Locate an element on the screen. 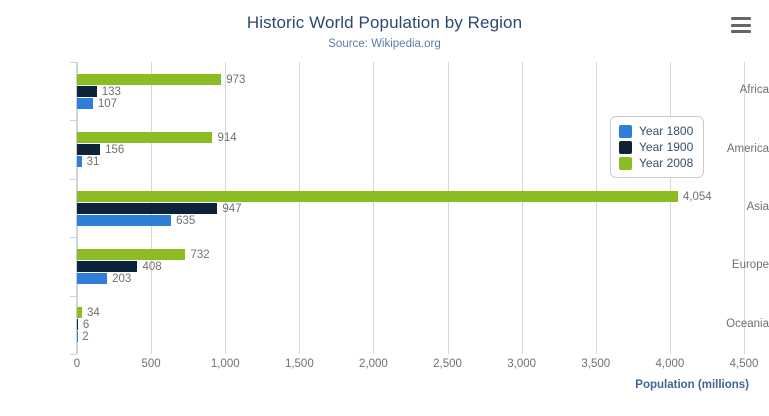 This screenshot has width=769, height=416. x-axis-tick-label: 4,000 is located at coordinates (670, 364).